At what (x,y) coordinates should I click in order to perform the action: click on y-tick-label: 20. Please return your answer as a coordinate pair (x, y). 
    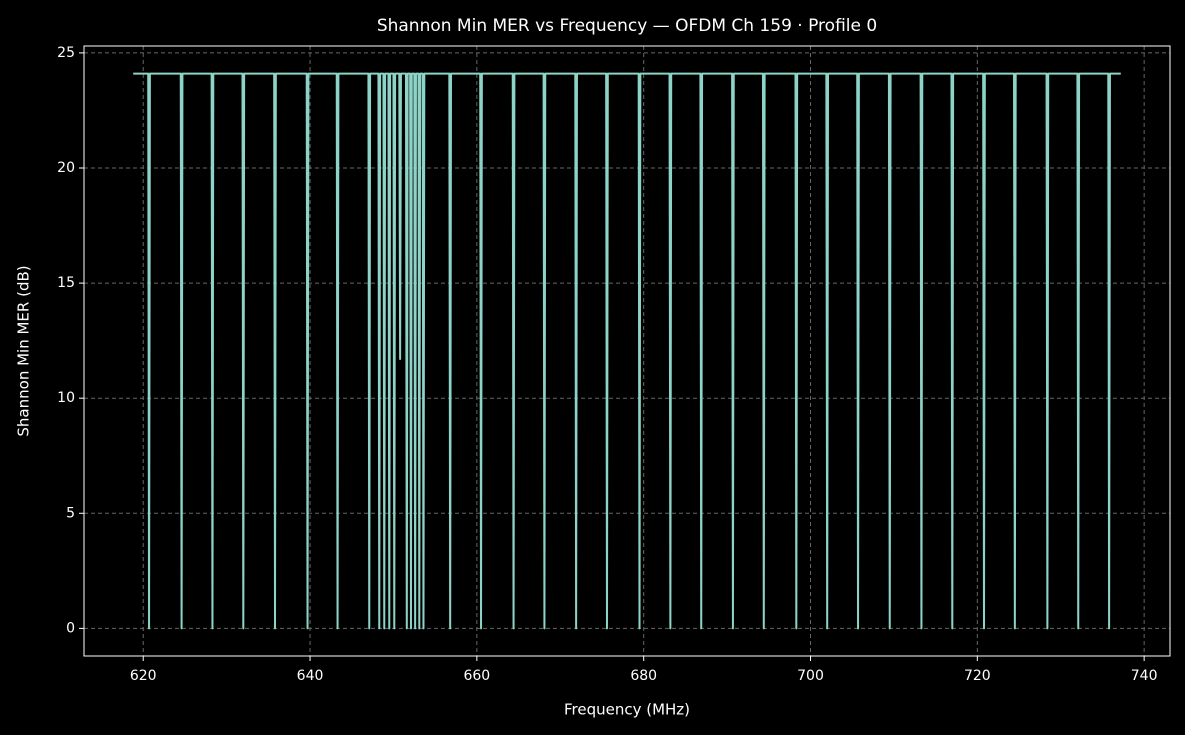
    Looking at the image, I should click on (66, 168).